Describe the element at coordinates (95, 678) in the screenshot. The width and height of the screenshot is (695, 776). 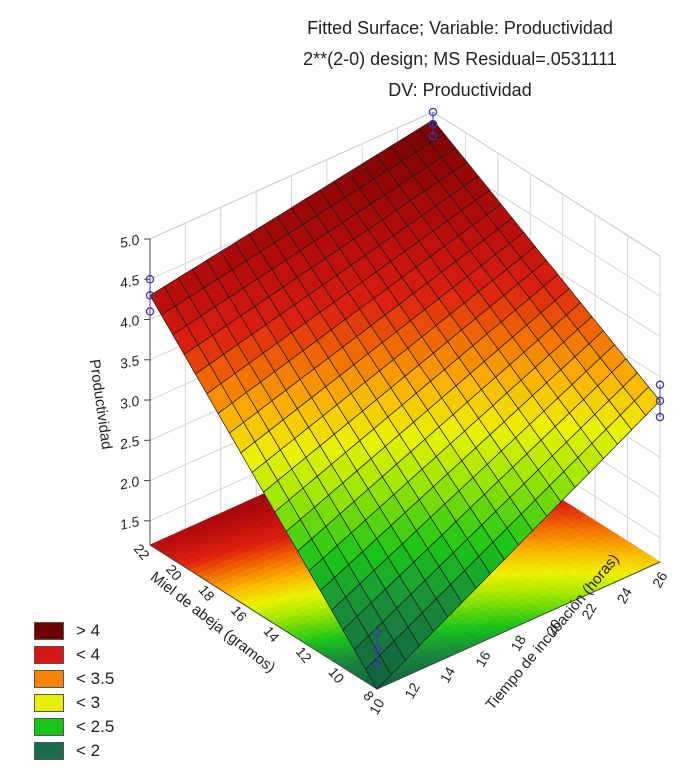
I see `legend-label-2: < 3.5` at that location.